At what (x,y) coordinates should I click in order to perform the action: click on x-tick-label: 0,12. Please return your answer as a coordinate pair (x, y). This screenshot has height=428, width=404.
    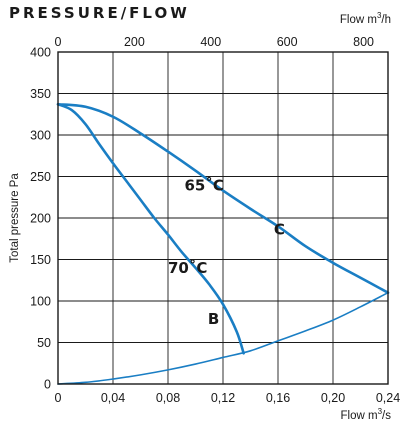
    Looking at the image, I should click on (223, 398).